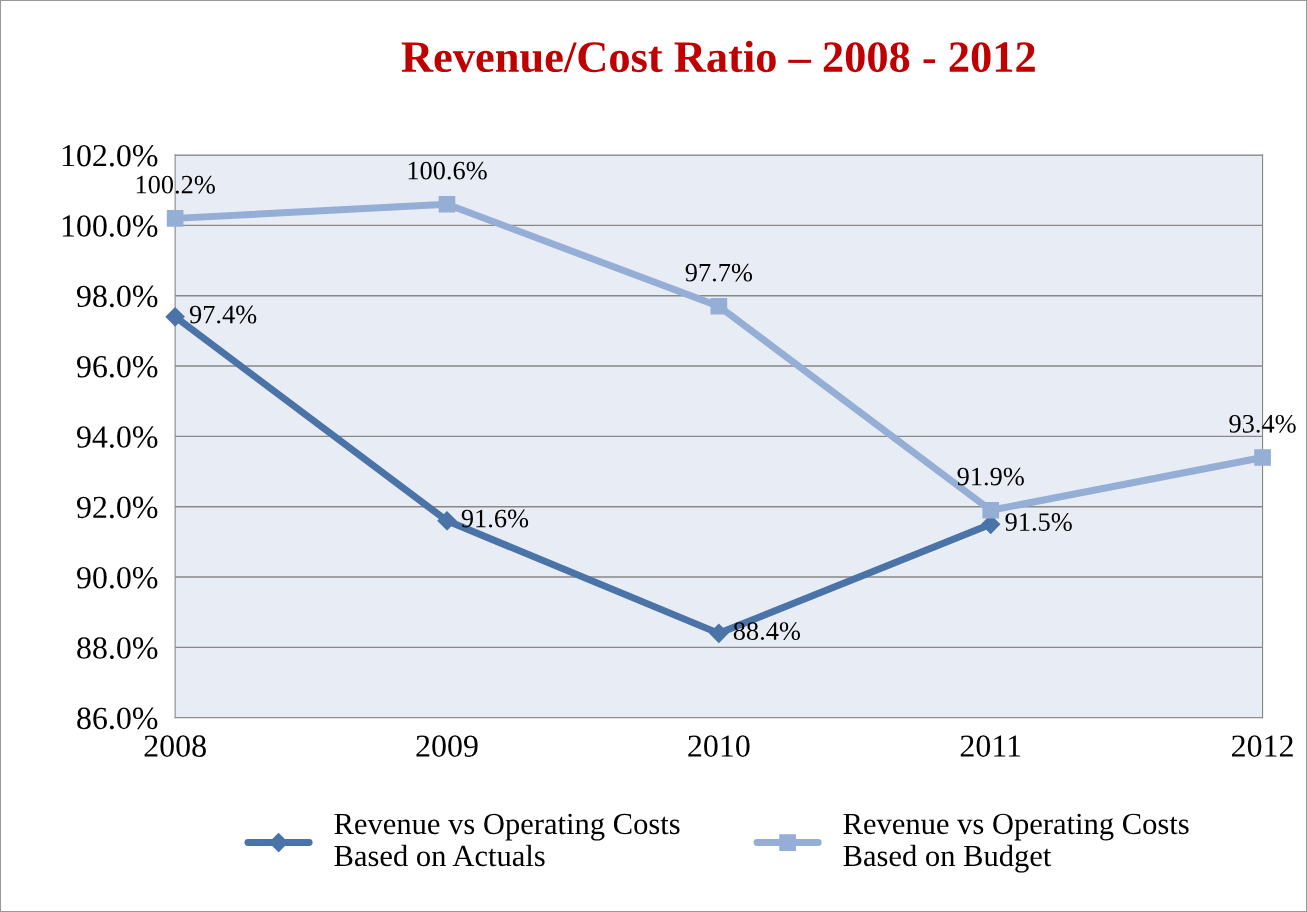 The height and width of the screenshot is (912, 1307). Describe the element at coordinates (175, 184) in the screenshot. I see `data-label: 100.2%` at that location.